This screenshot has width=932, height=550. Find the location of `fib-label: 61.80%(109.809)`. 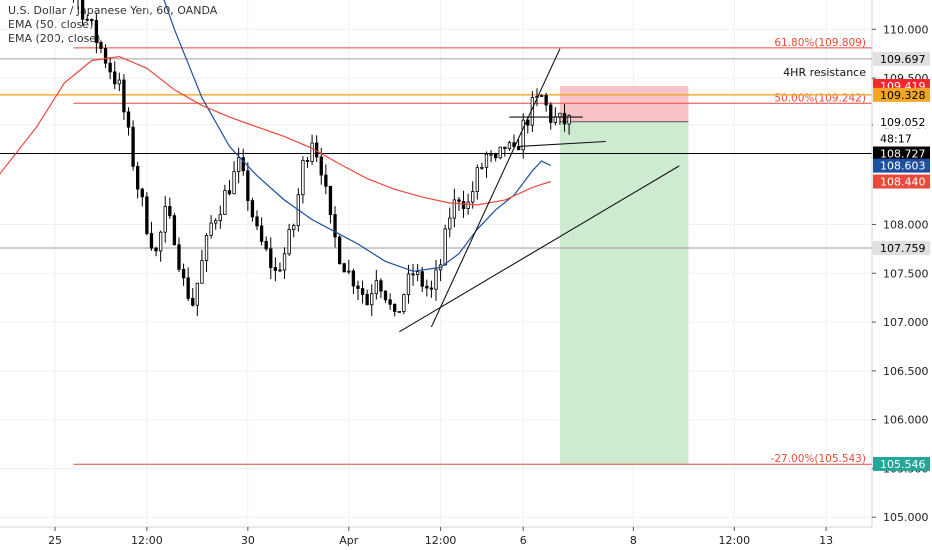

fib-label: 61.80%(109.809) is located at coordinates (820, 43).